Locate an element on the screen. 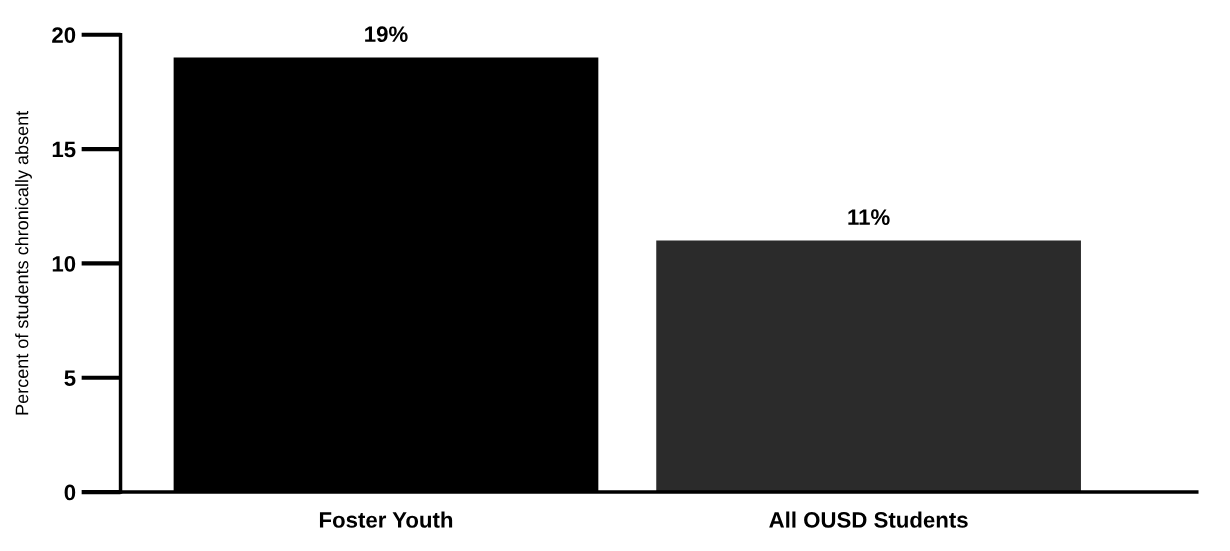  y-tick-label: 10 is located at coordinates (64, 263).